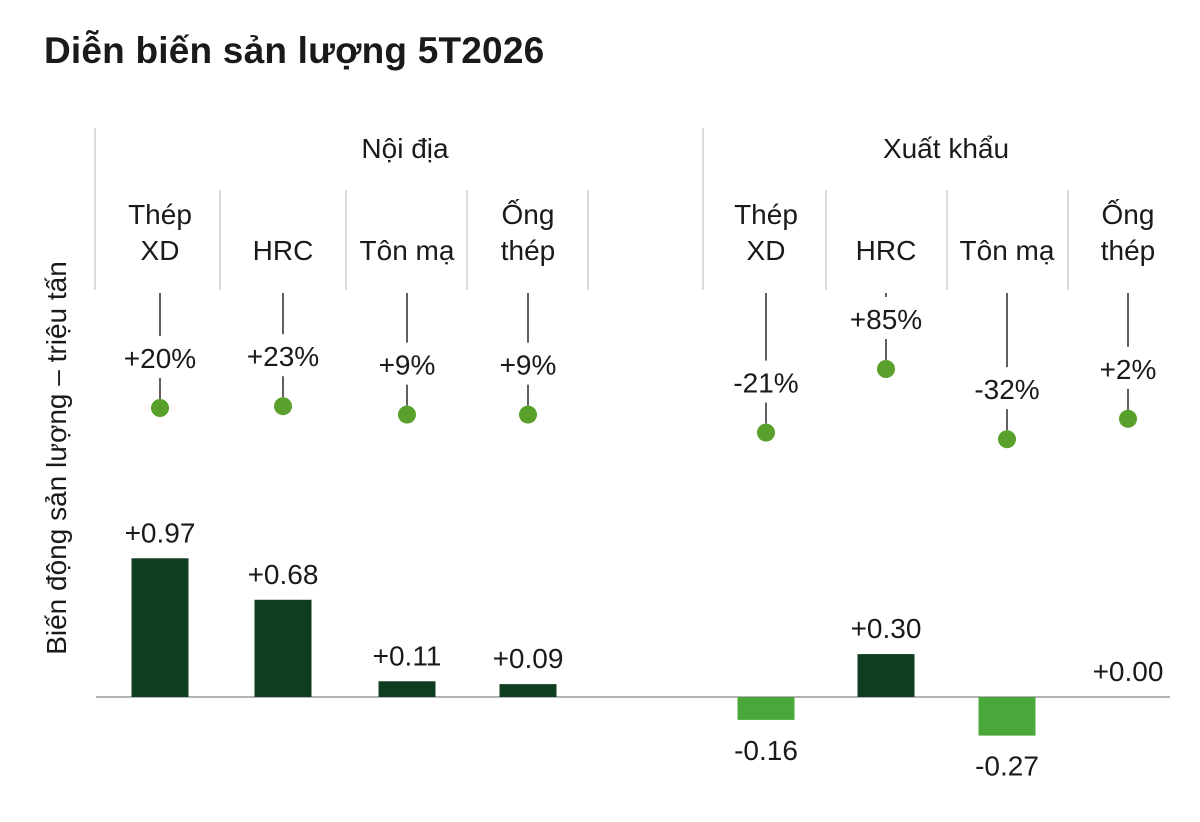  I want to click on pct-label: -21%, so click(765, 383).